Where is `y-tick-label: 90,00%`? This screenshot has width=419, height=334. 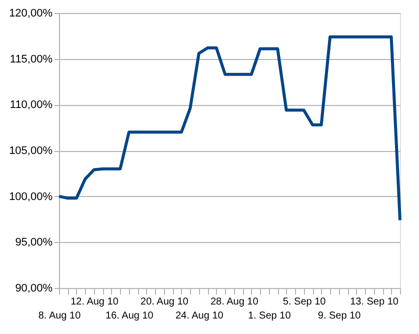
y-tick-label: 90,00% is located at coordinates (34, 288).